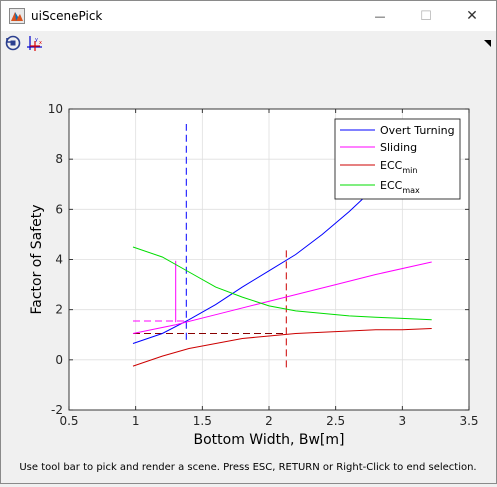 The height and width of the screenshot is (487, 497). What do you see at coordinates (59, 209) in the screenshot?
I see `y-tick-label: 6` at bounding box center [59, 209].